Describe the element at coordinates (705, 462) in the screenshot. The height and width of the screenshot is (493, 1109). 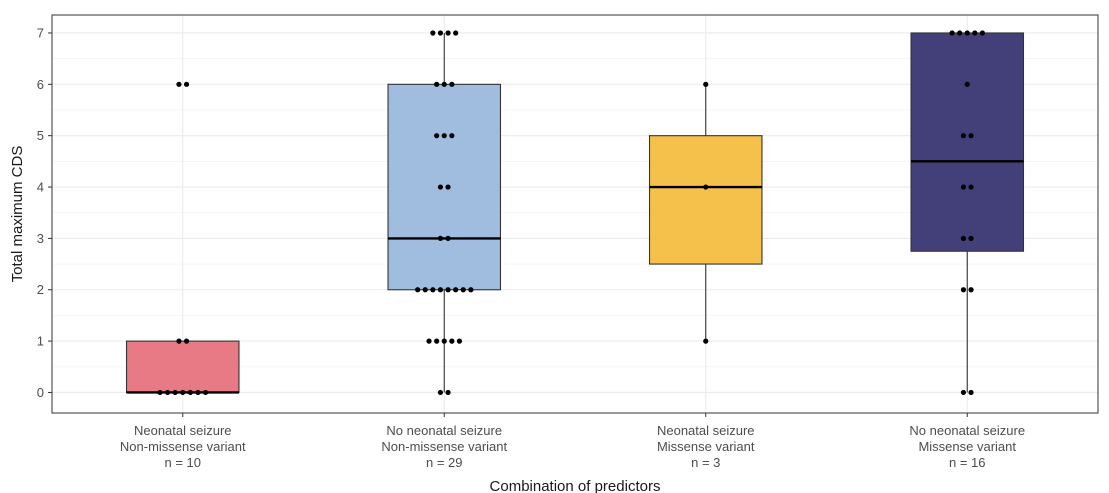
I see `x-tick-label: n = 3` at that location.